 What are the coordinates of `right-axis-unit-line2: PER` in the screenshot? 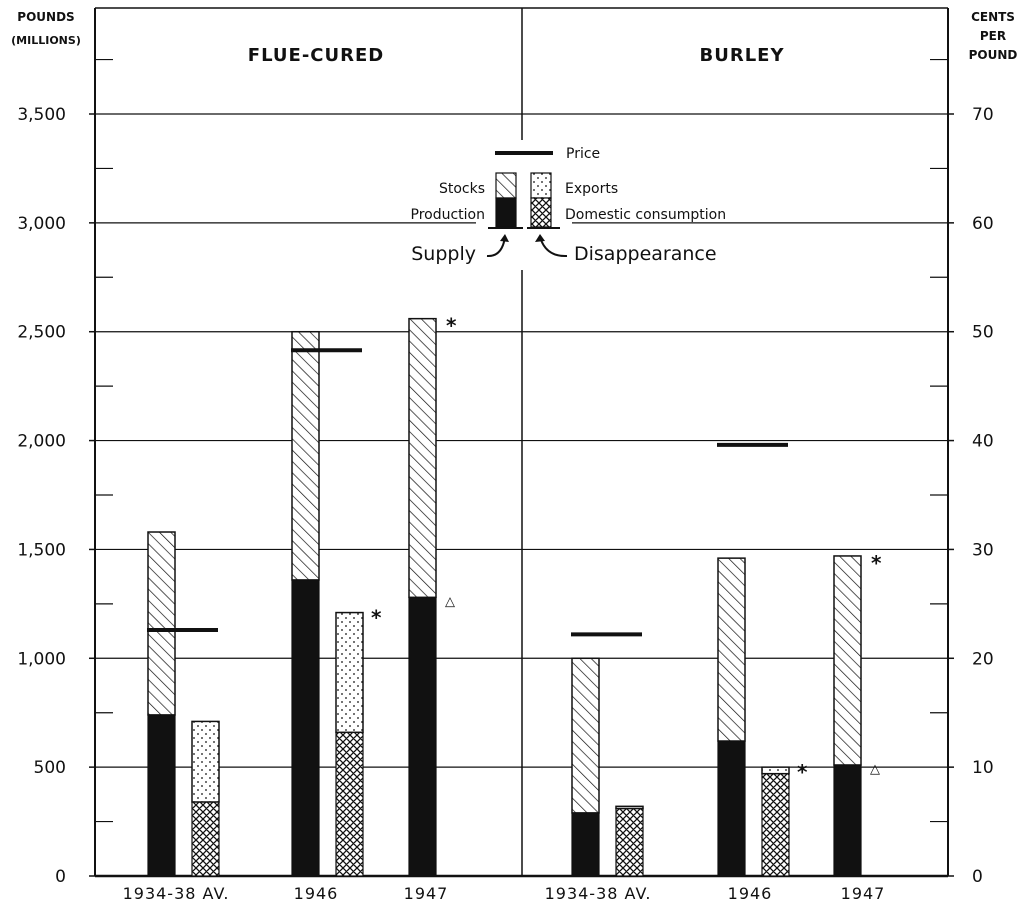 It's located at (993, 36).